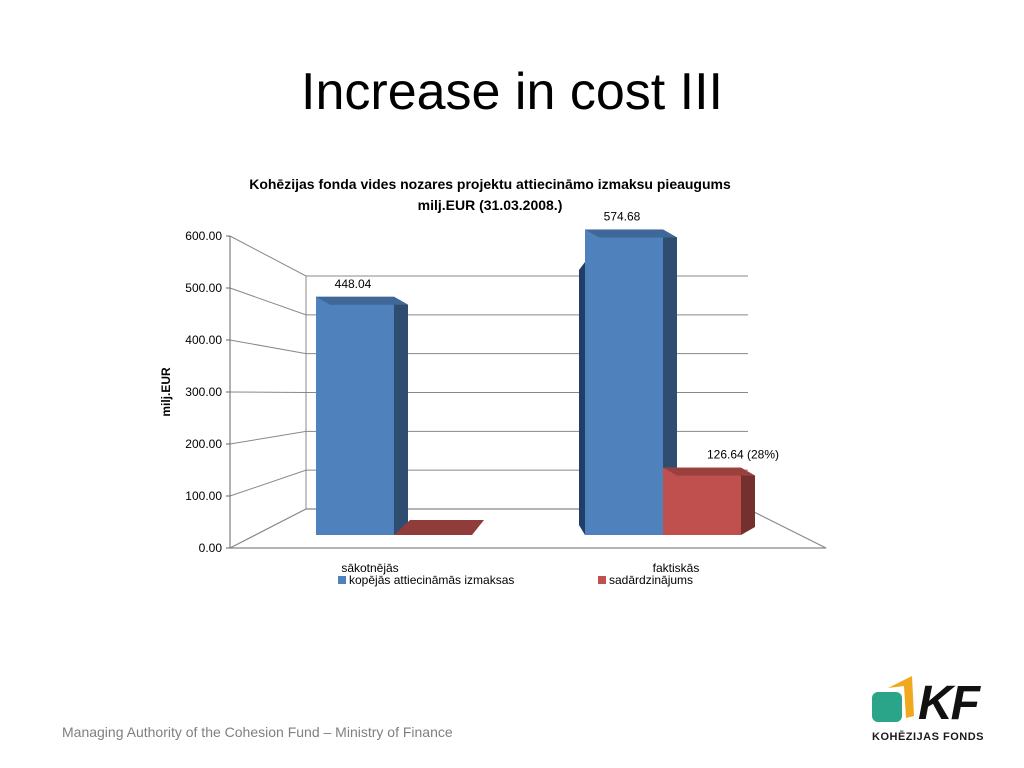 Image resolution: width=1024 pixels, height=768 pixels. Describe the element at coordinates (203, 288) in the screenshot. I see `y-tick-label: 500.00` at that location.